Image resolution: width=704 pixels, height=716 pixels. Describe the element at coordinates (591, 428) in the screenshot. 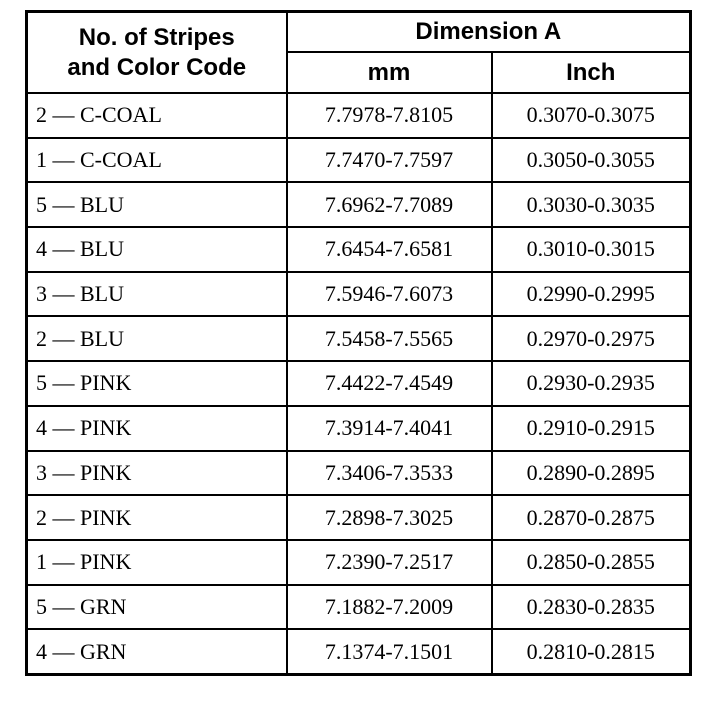

I see `cell-inch-range: 0.2910-0.2915` at that location.